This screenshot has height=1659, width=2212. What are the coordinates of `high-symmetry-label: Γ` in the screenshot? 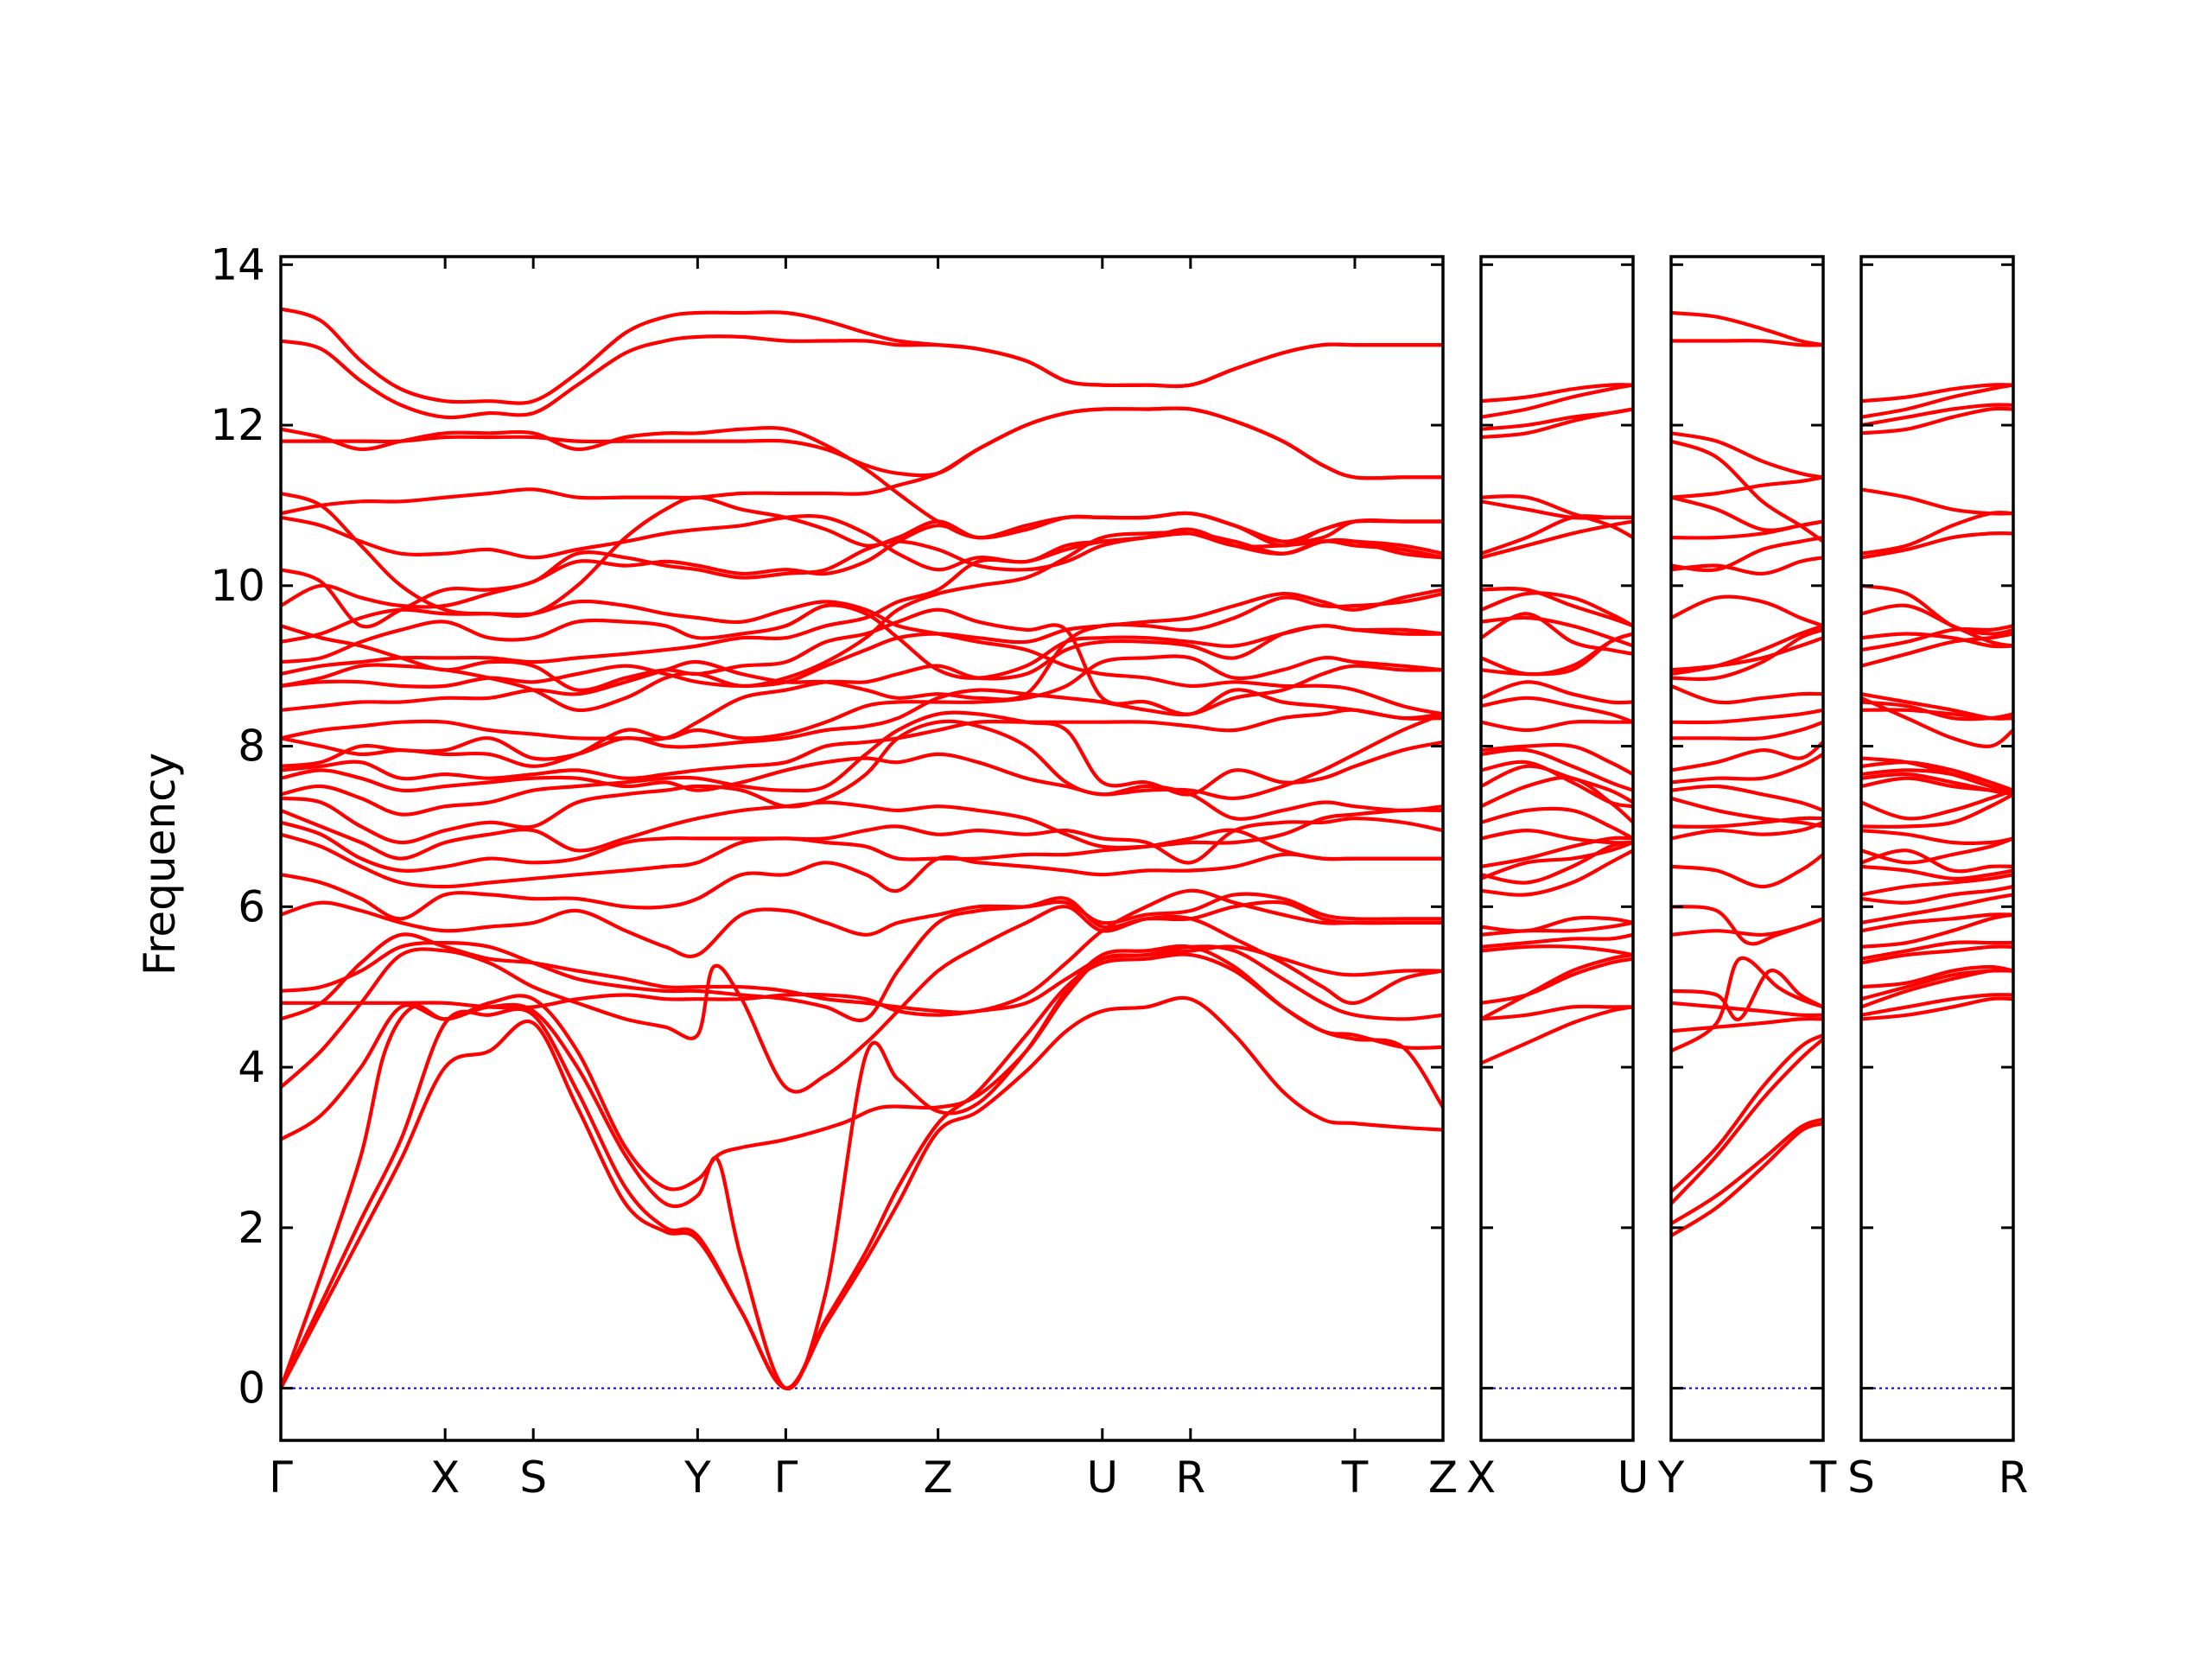 It's located at (785, 1477).